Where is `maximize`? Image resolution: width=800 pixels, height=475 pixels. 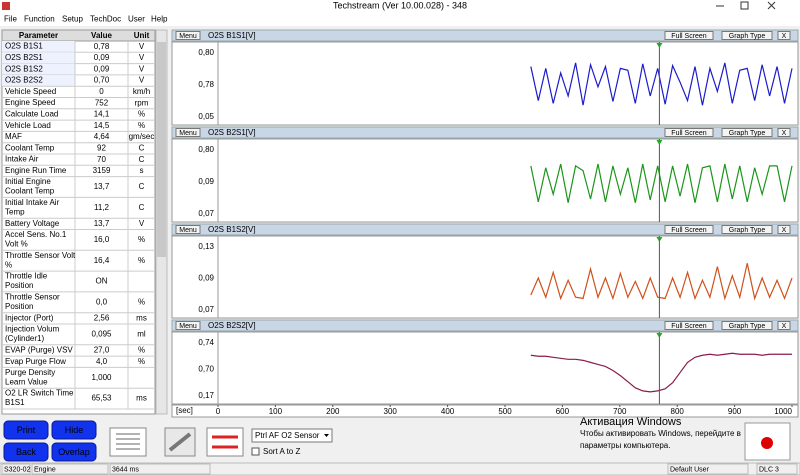
maximize is located at coordinates (744, 5).